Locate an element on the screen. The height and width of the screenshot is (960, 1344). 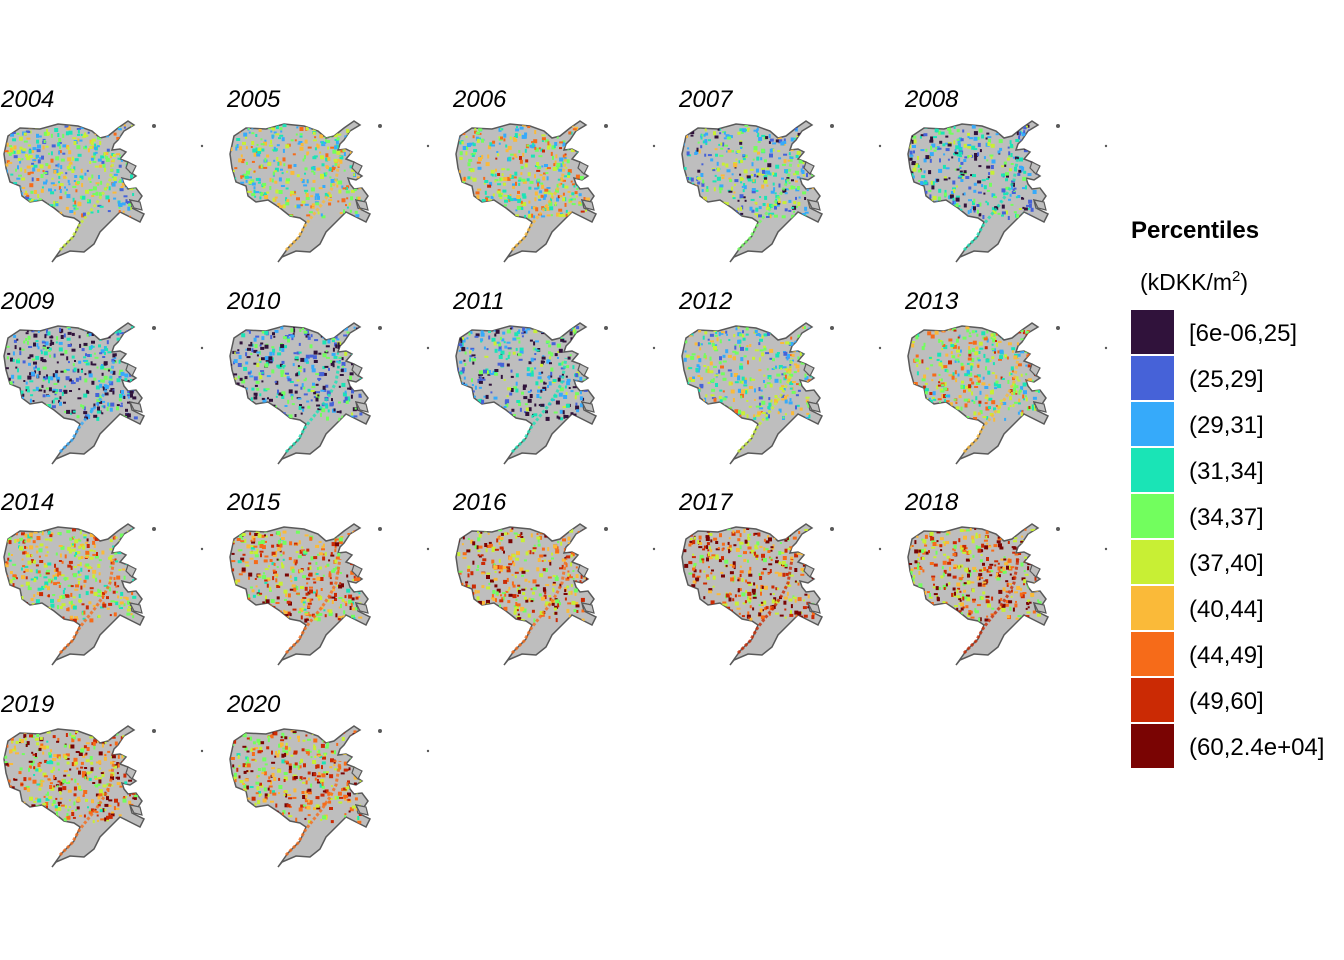
coastal-cells is located at coordinates (765, 405).